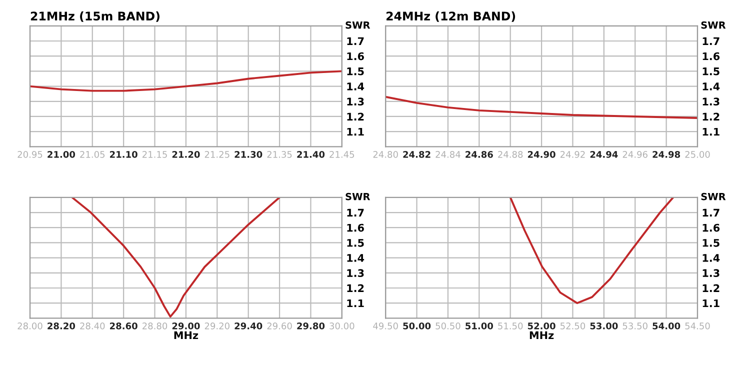  Describe the element at coordinates (217, 326) in the screenshot. I see `x-tick-label: 29.20` at that location.